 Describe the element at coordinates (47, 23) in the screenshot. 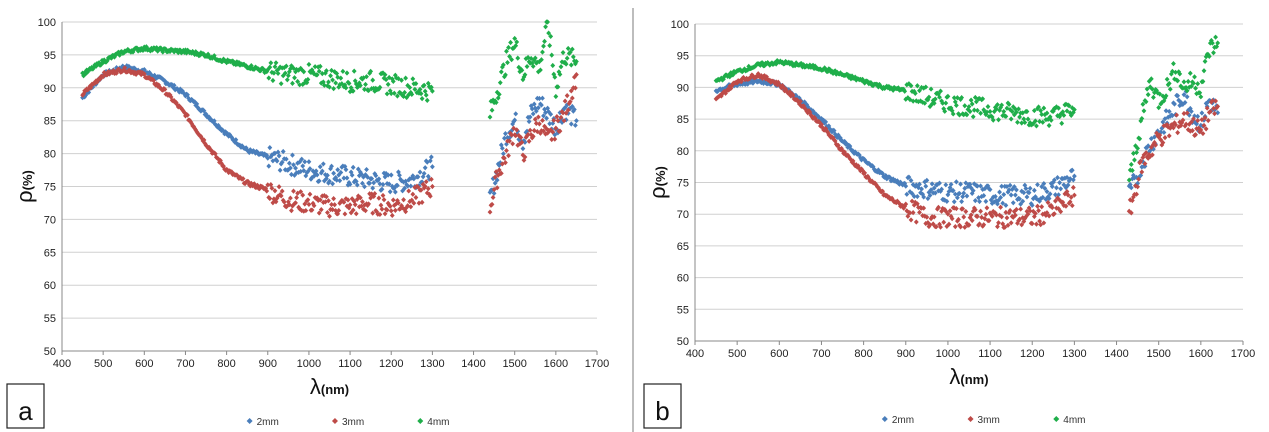

I see `y-tick-label: 100` at that location.